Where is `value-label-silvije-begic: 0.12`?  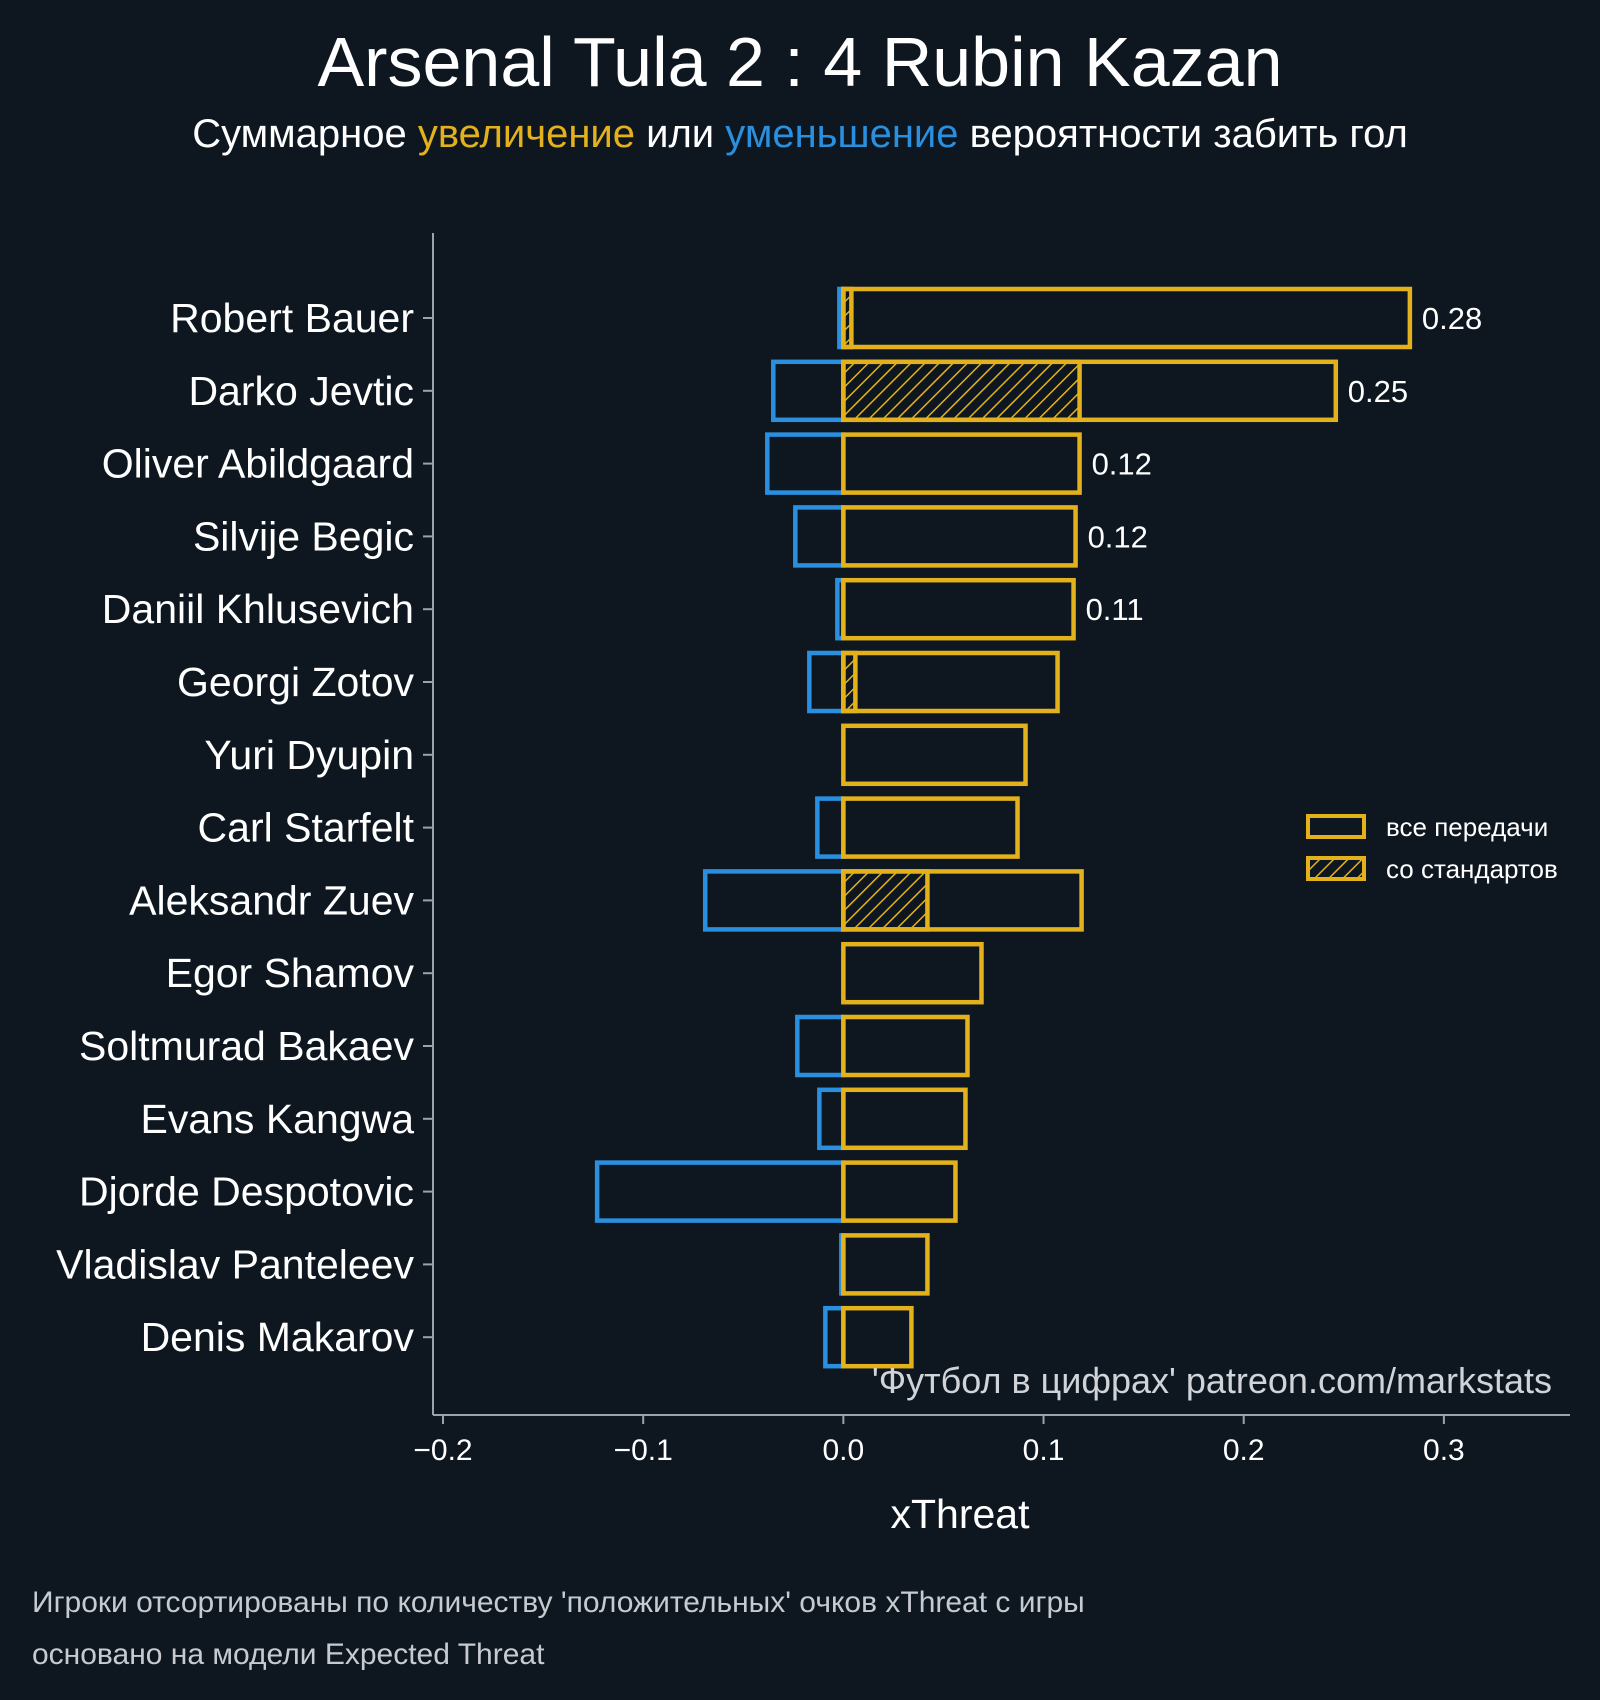 value-label-silvije-begic: 0.12 is located at coordinates (1118, 536).